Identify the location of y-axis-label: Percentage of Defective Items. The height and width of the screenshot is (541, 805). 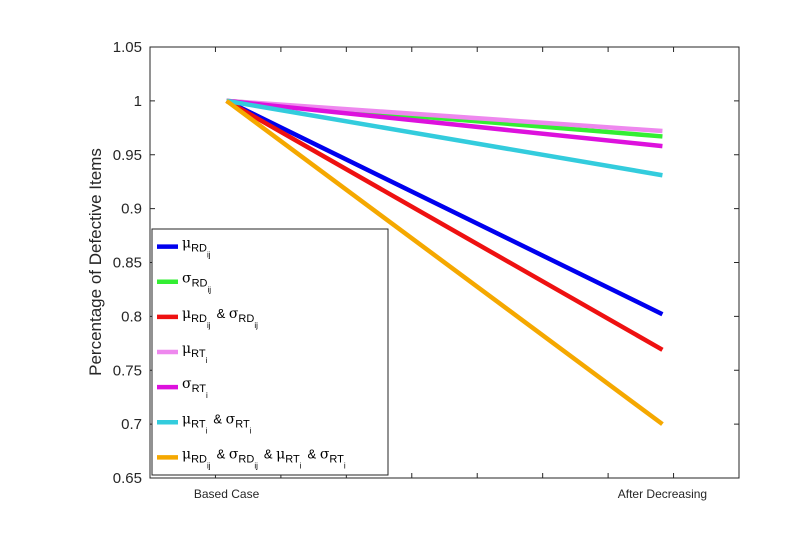
(95, 262).